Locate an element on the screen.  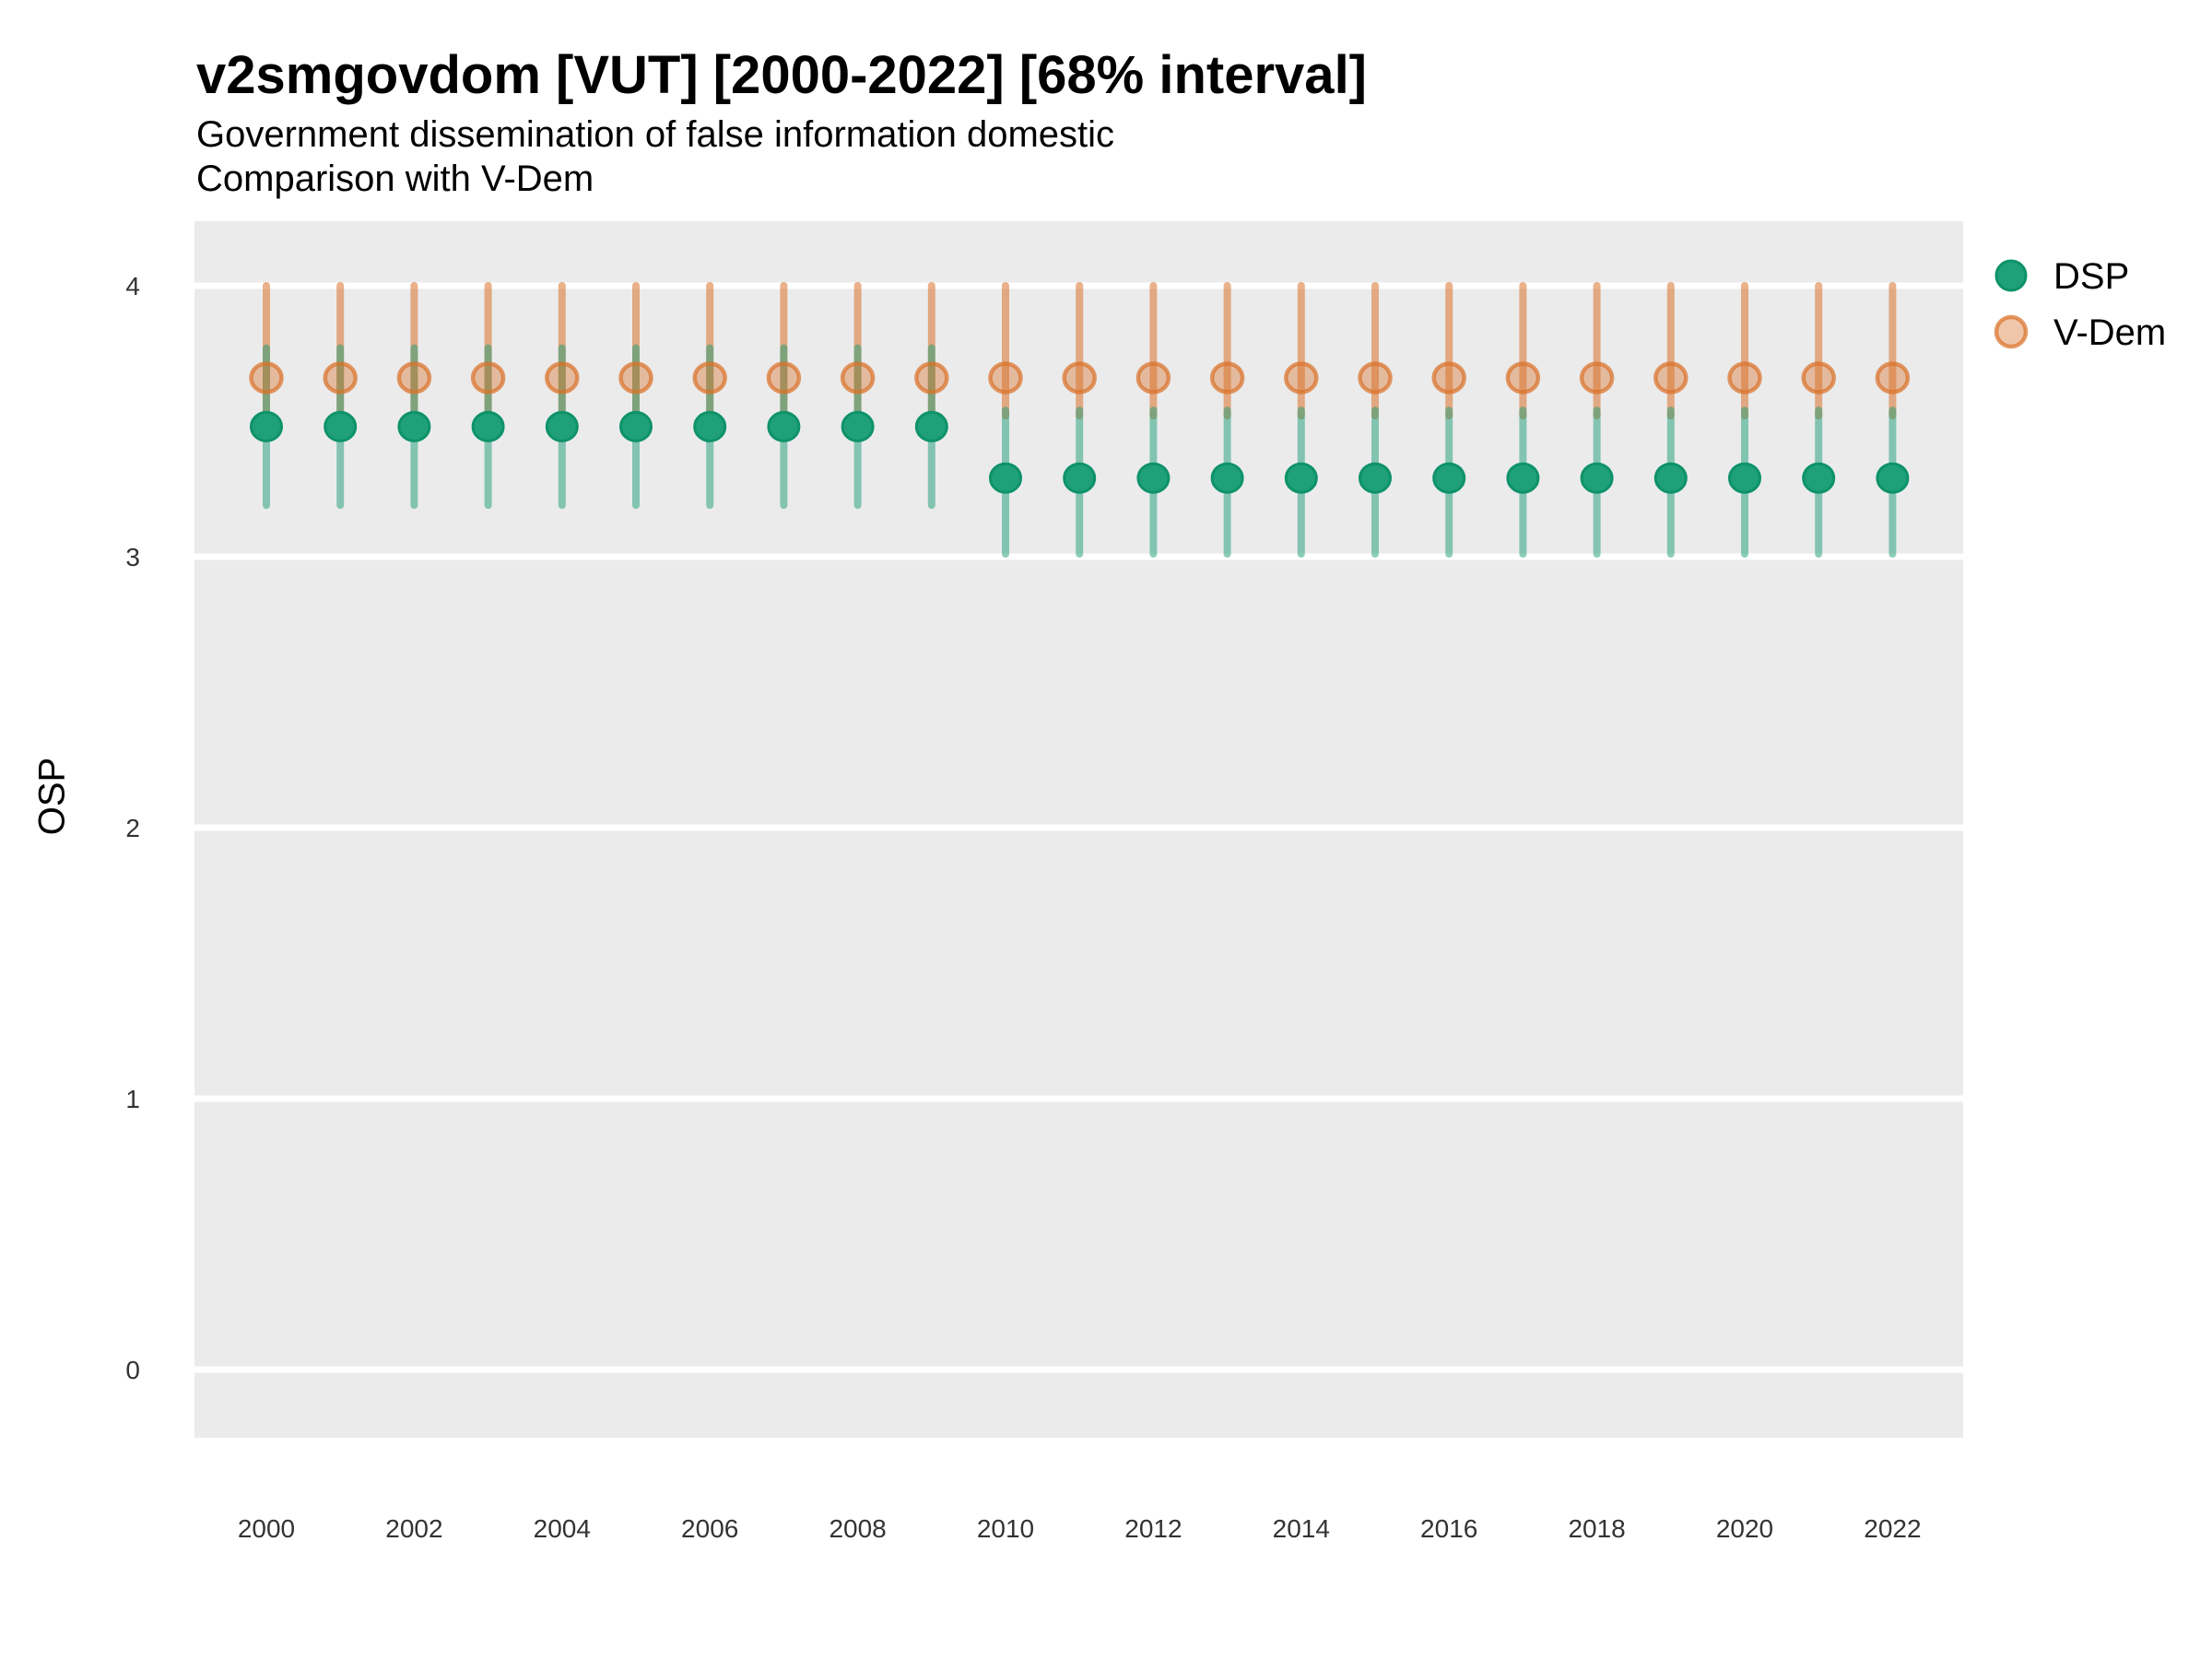
point-vdem-2002 is located at coordinates (414, 377).